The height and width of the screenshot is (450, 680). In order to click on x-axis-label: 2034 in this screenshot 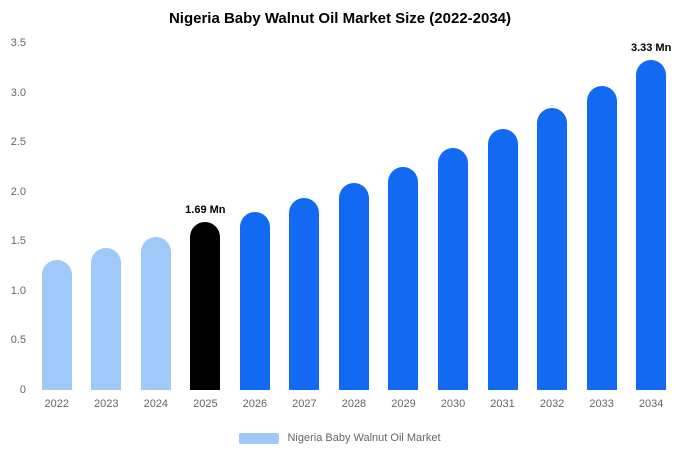, I will do `click(651, 404)`.